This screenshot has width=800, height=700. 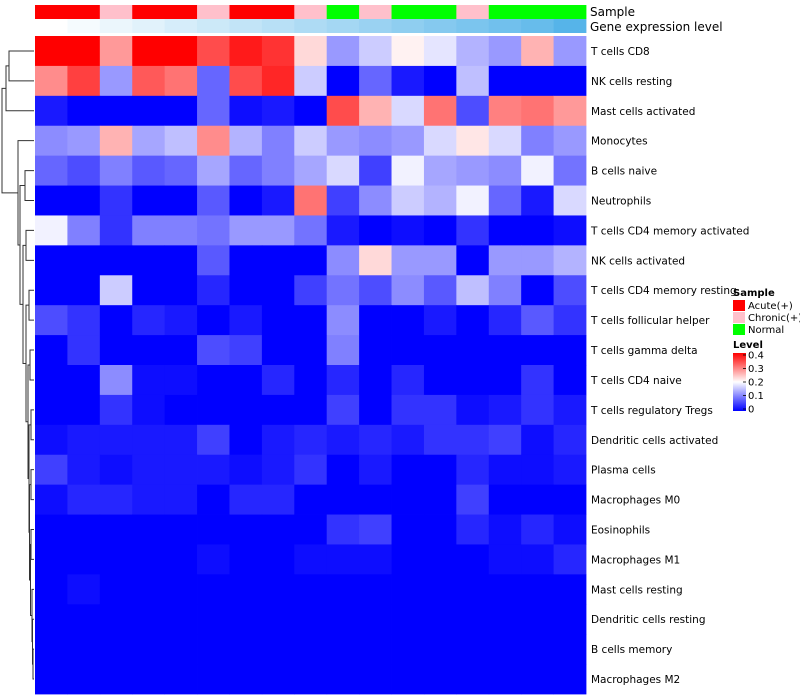 I want to click on row-label: Mast cells resting, so click(x=637, y=590).